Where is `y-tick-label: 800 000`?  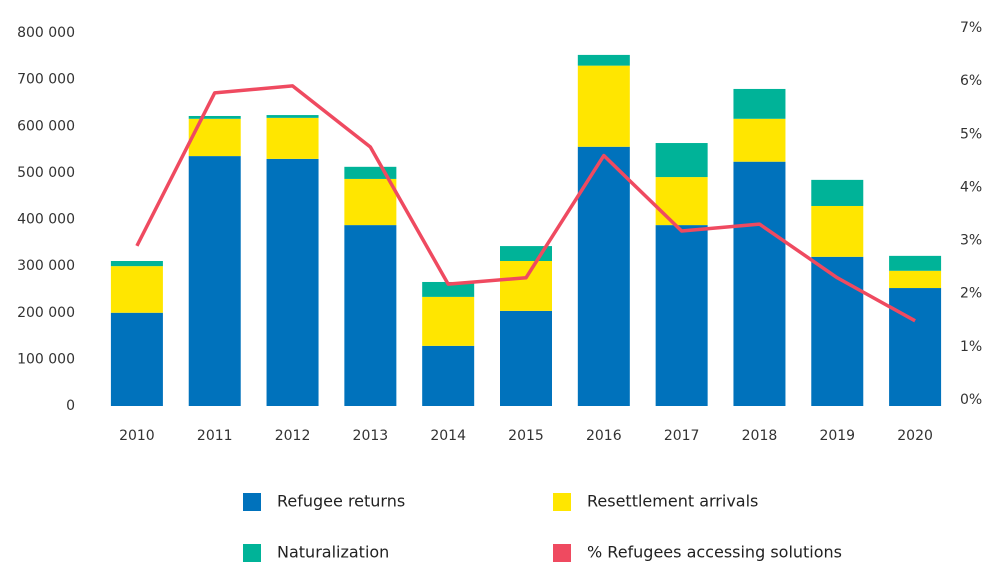 y-tick-label: 800 000 is located at coordinates (46, 33).